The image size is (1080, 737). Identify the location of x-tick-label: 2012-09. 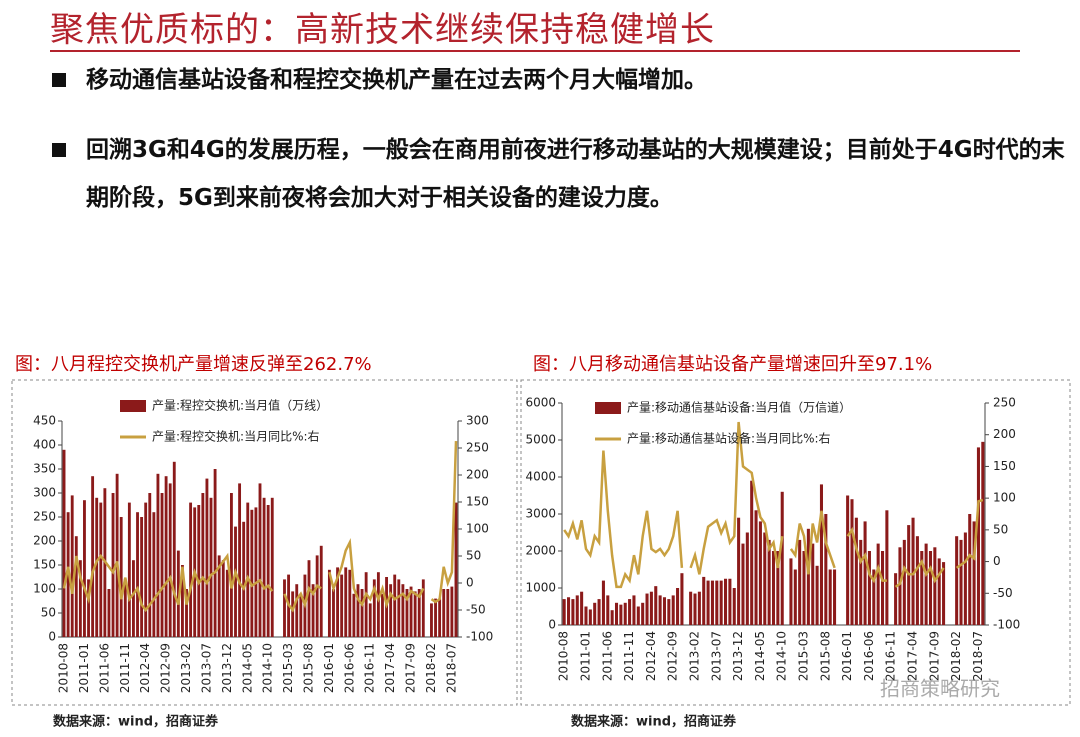
(166, 668).